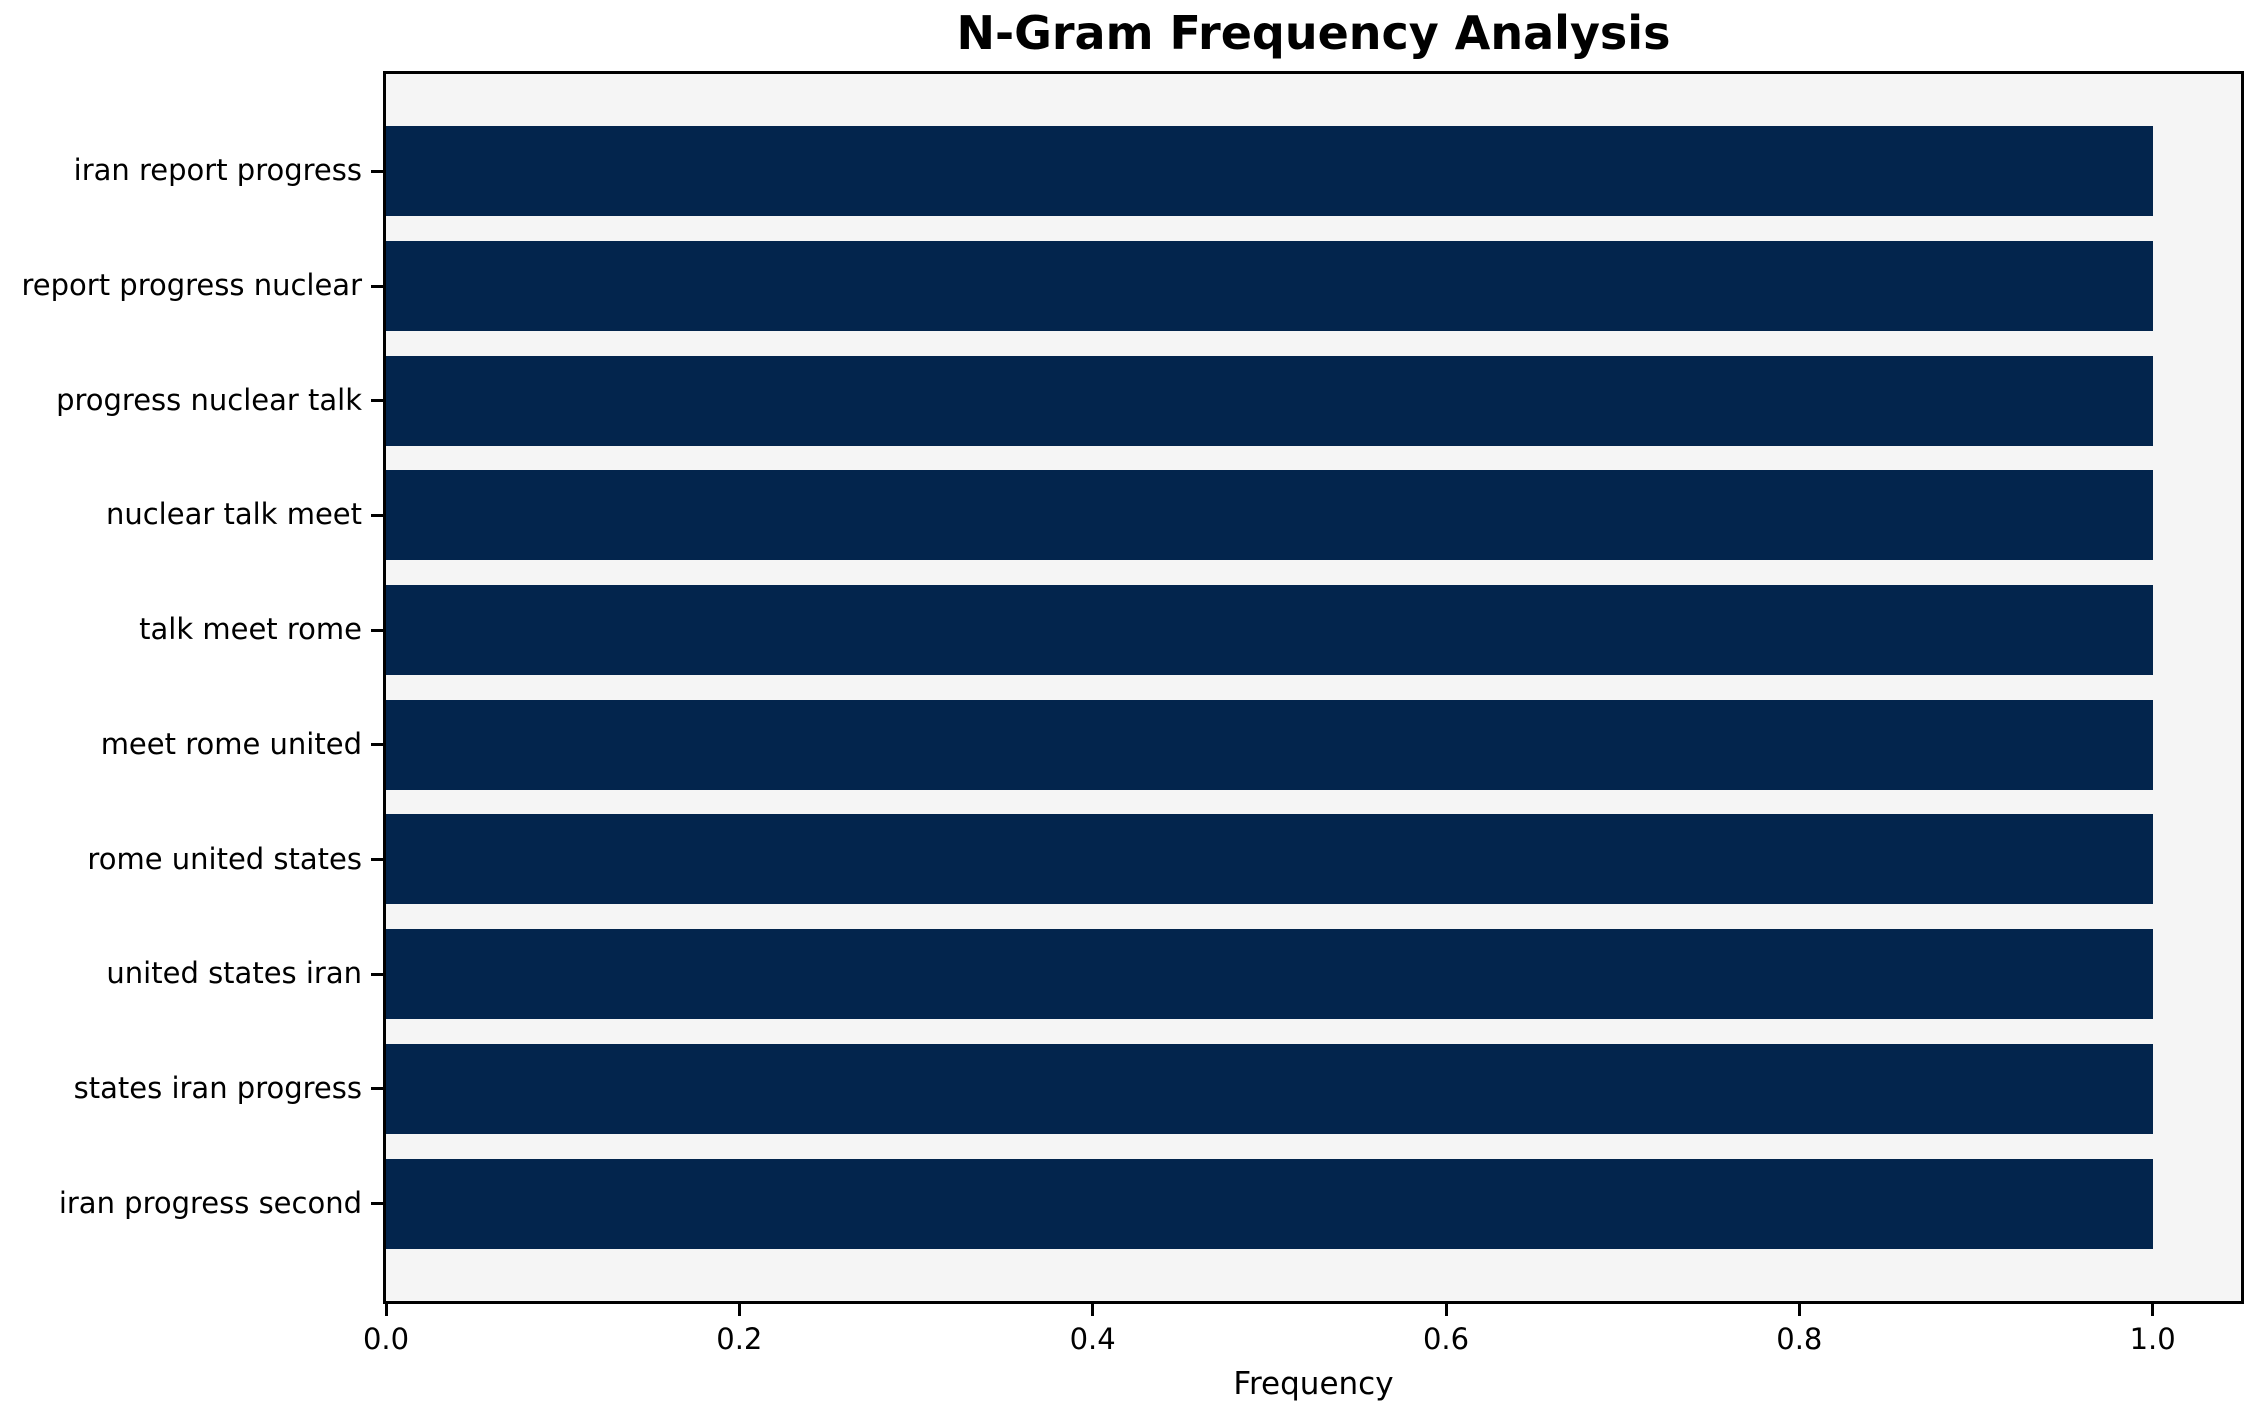  I want to click on y-tick-label: rome united states, so click(224, 858).